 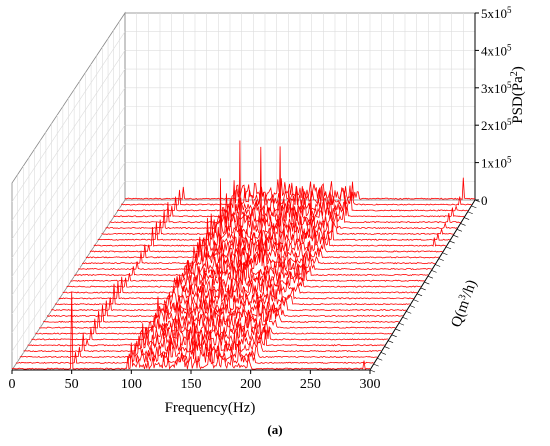 I want to click on q-axis-label: Q(m3/h), so click(x=463, y=303).